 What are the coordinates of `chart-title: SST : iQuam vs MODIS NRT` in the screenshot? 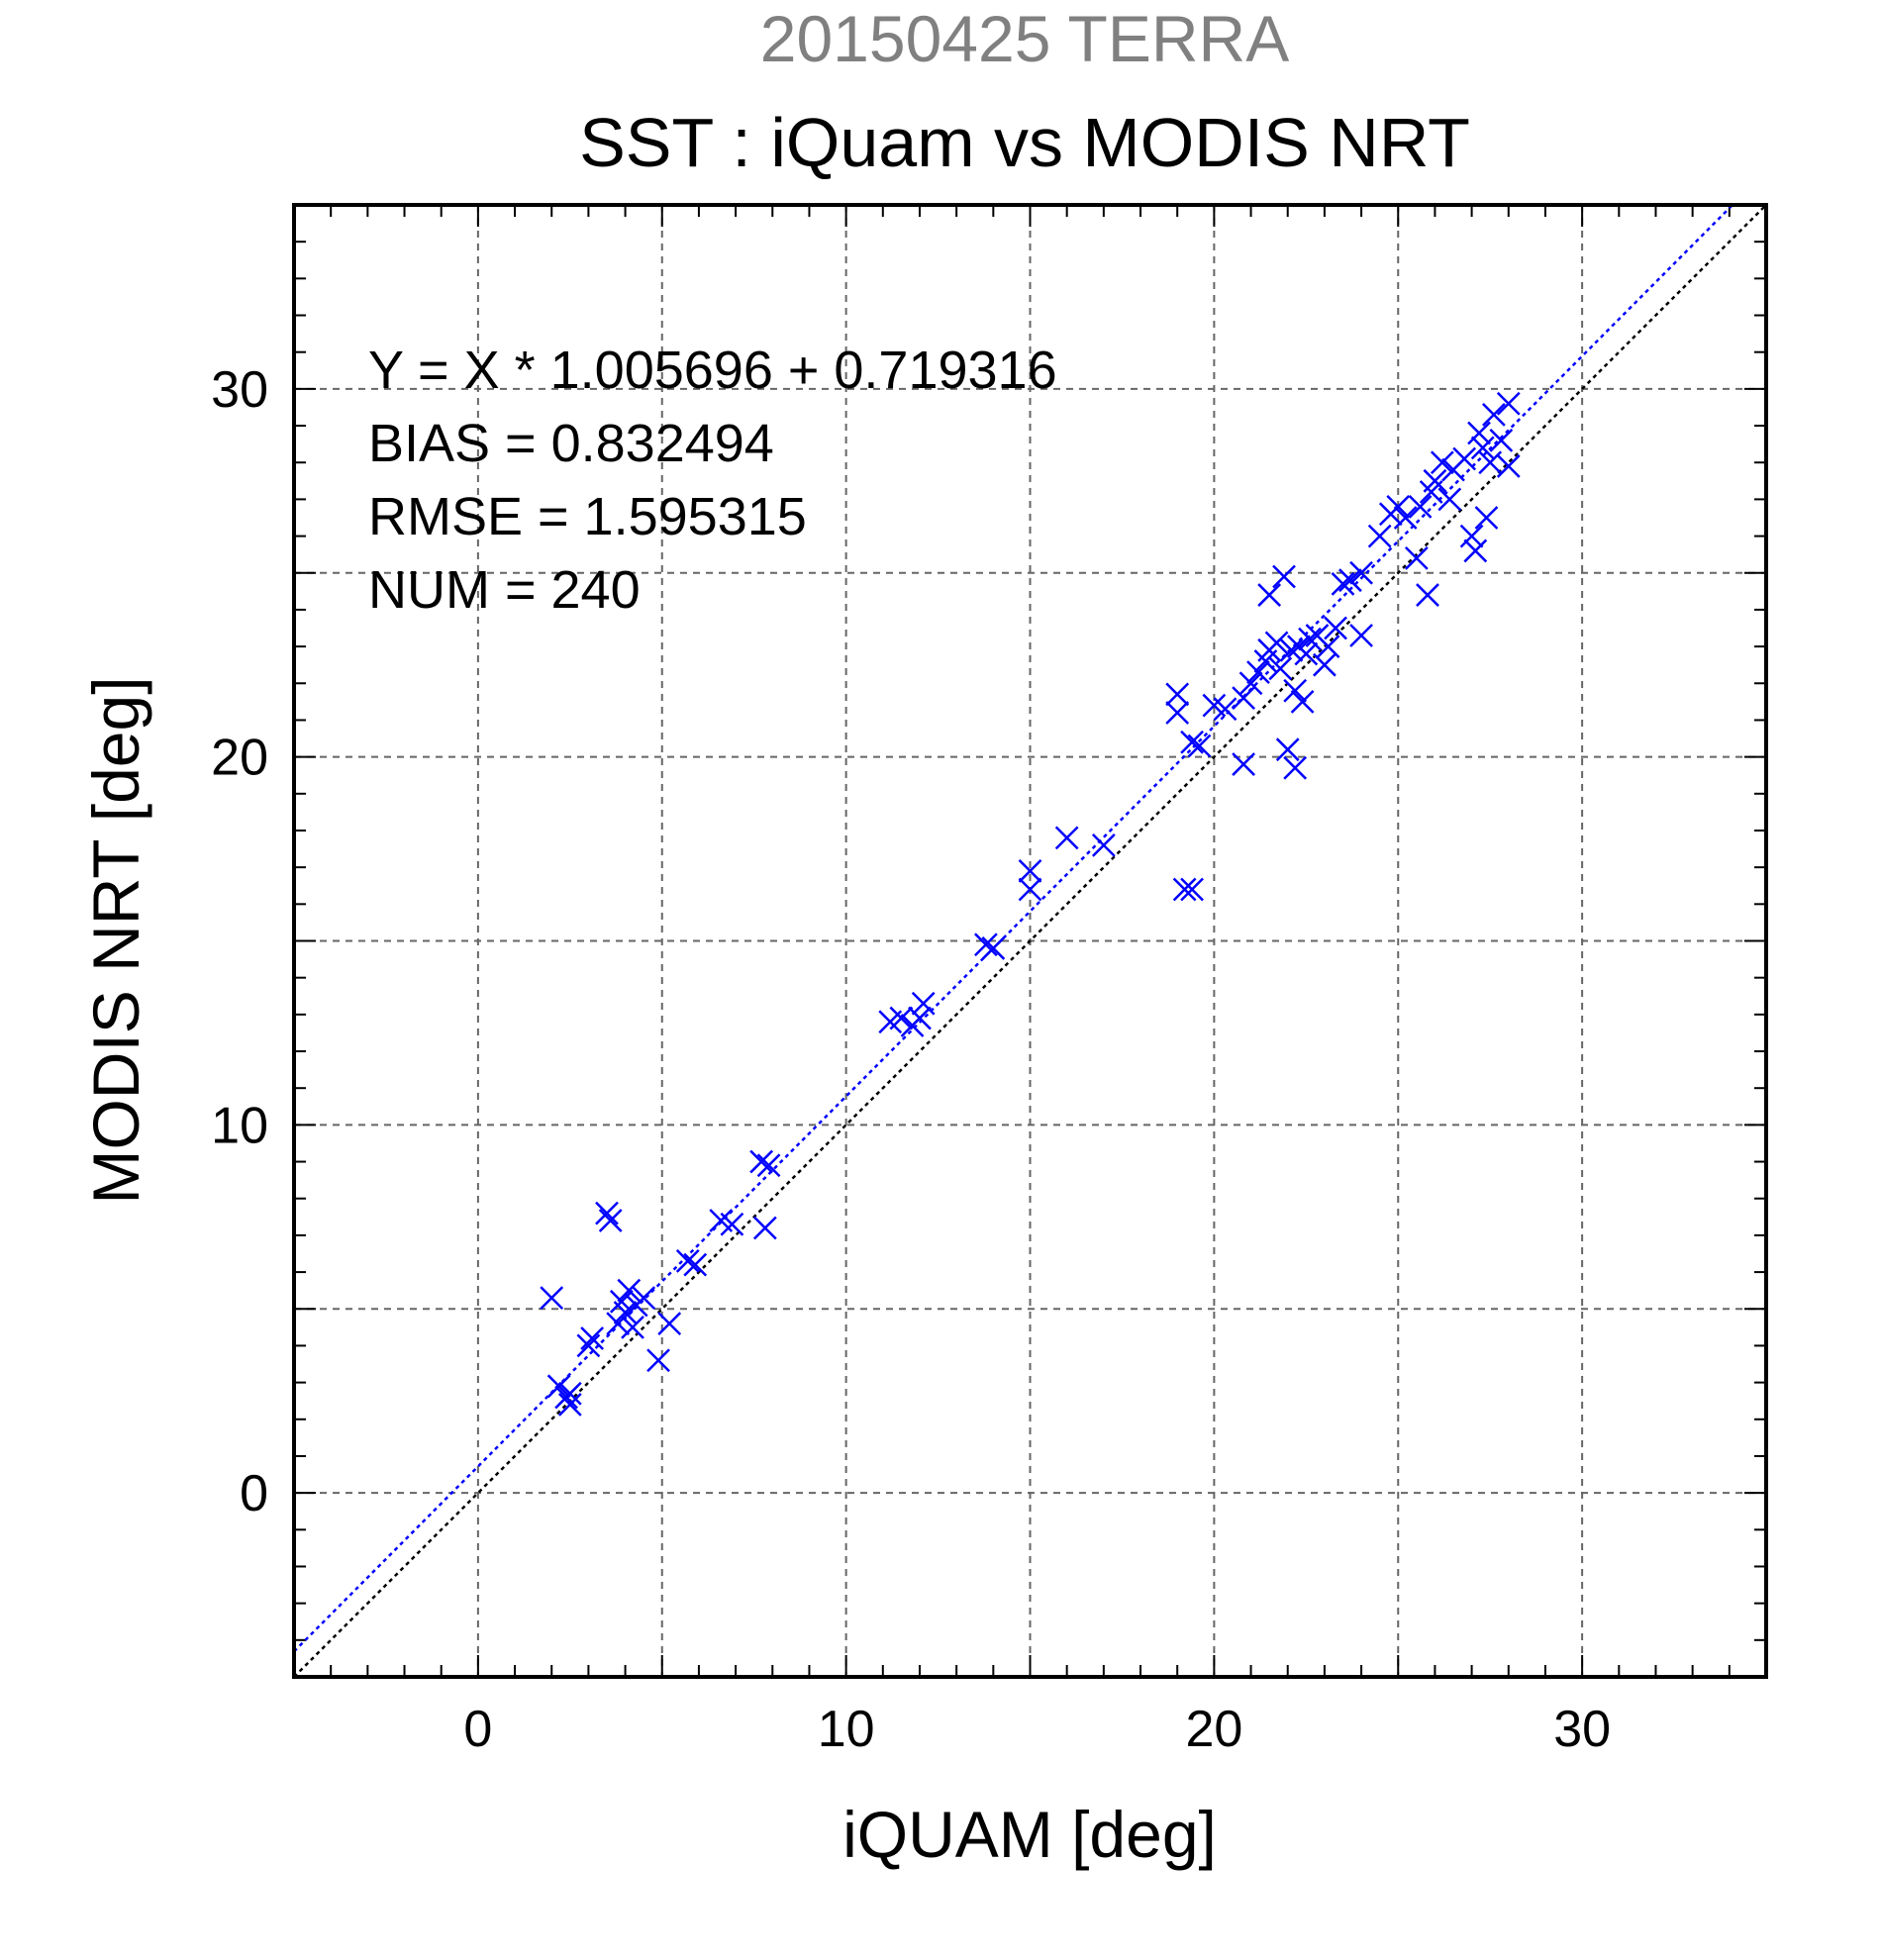 It's located at (1025, 142).